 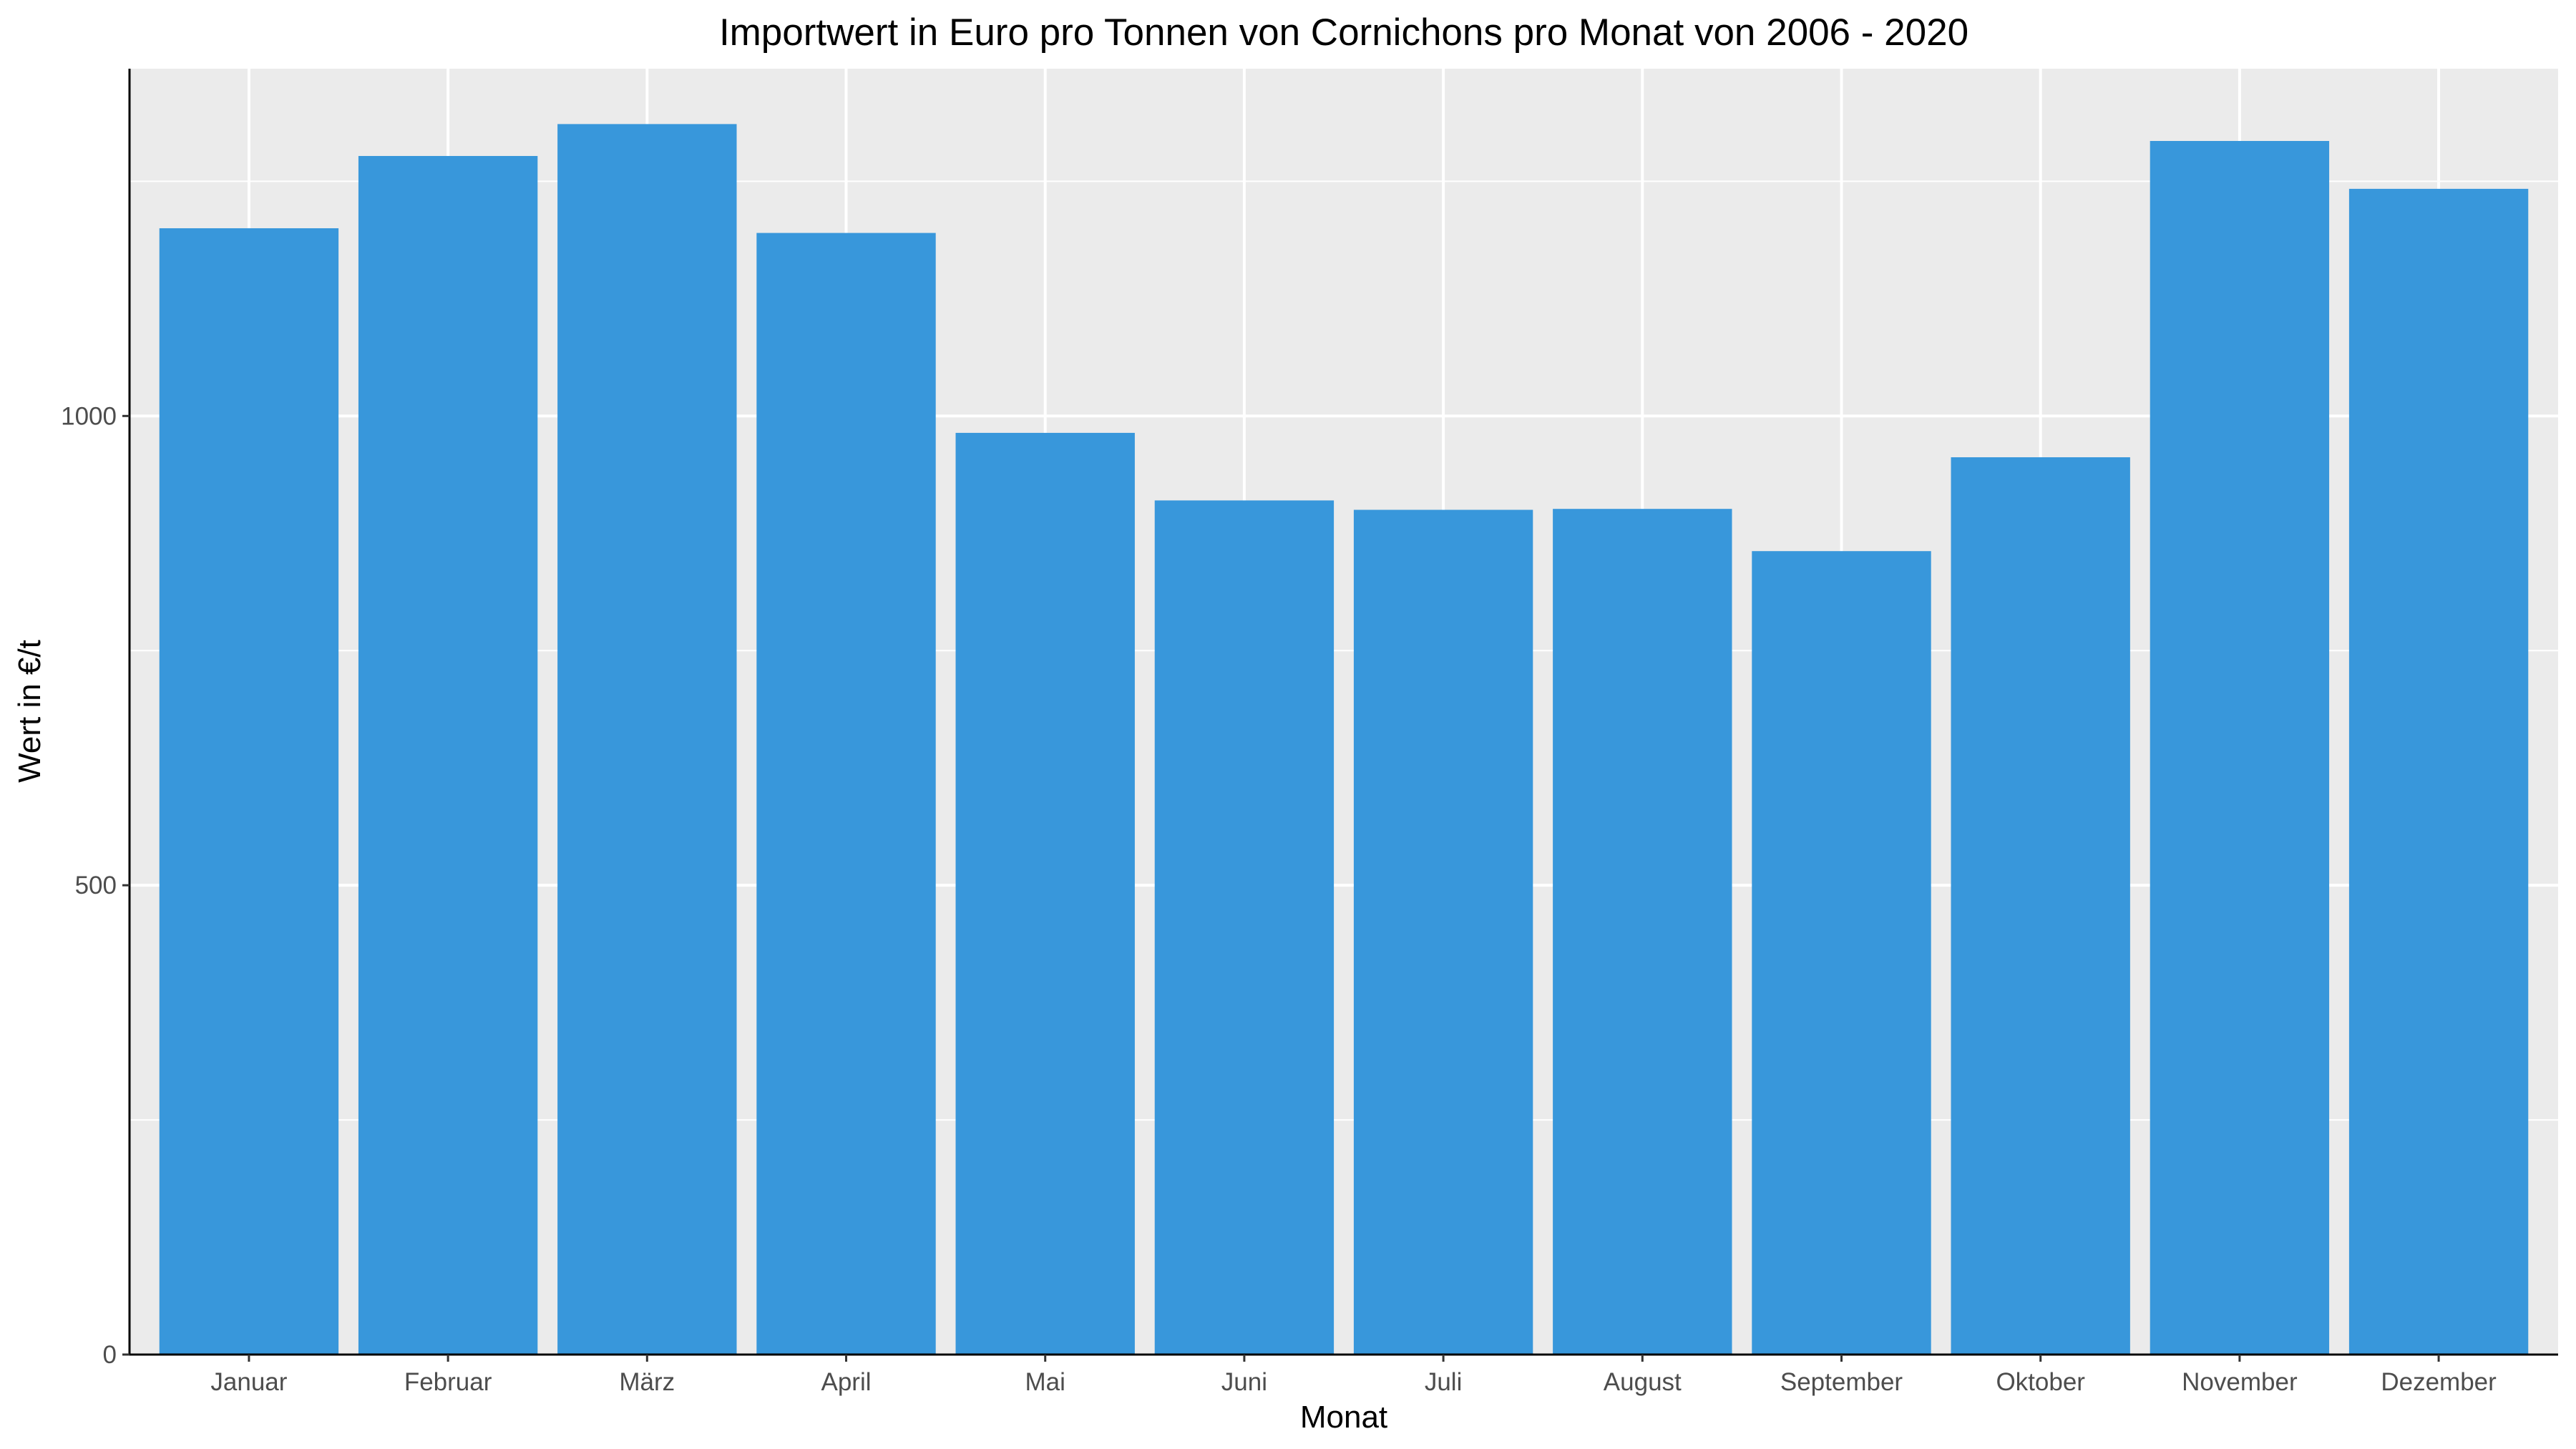 What do you see at coordinates (1045, 1382) in the screenshot?
I see `x-tick-label: Mai` at bounding box center [1045, 1382].